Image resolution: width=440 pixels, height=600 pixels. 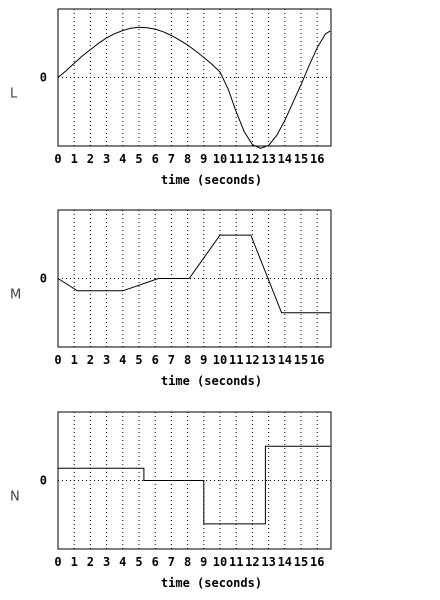 I want to click on panel-label: M, so click(x=15, y=295).